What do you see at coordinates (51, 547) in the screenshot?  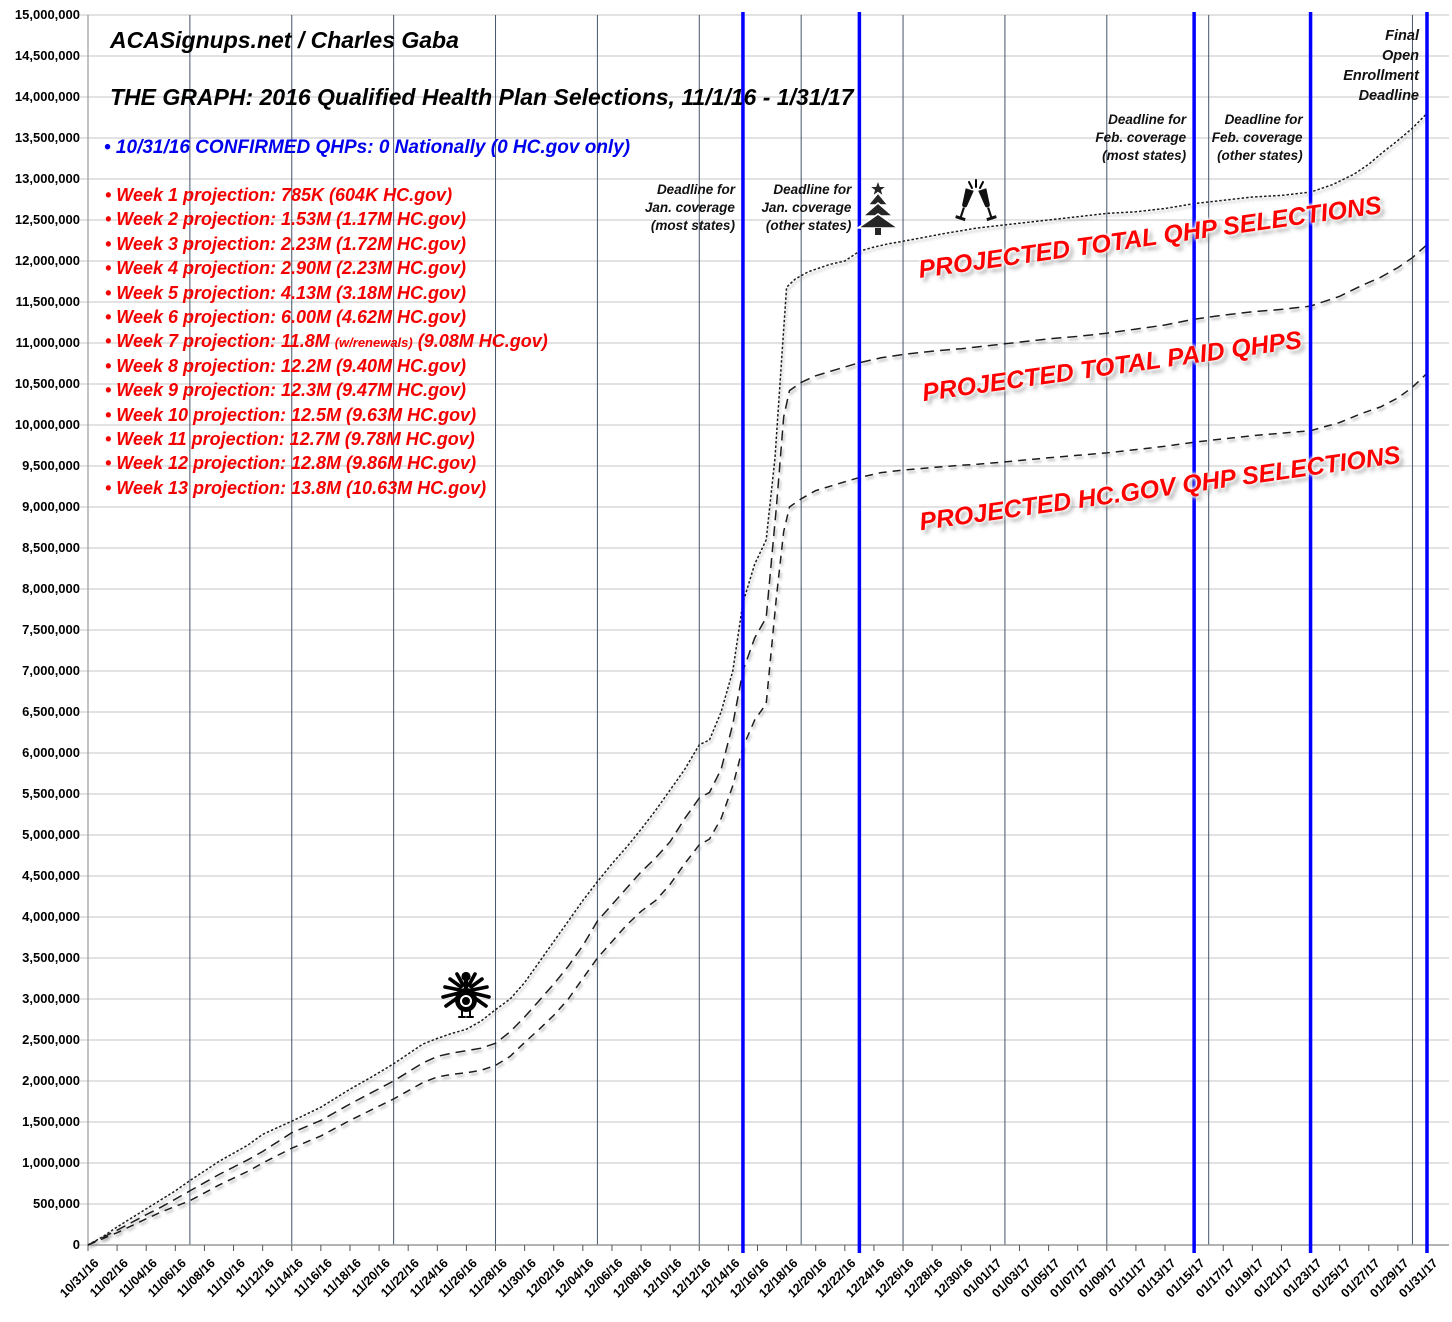 I see `y-axis-label: 8,500,000` at bounding box center [51, 547].